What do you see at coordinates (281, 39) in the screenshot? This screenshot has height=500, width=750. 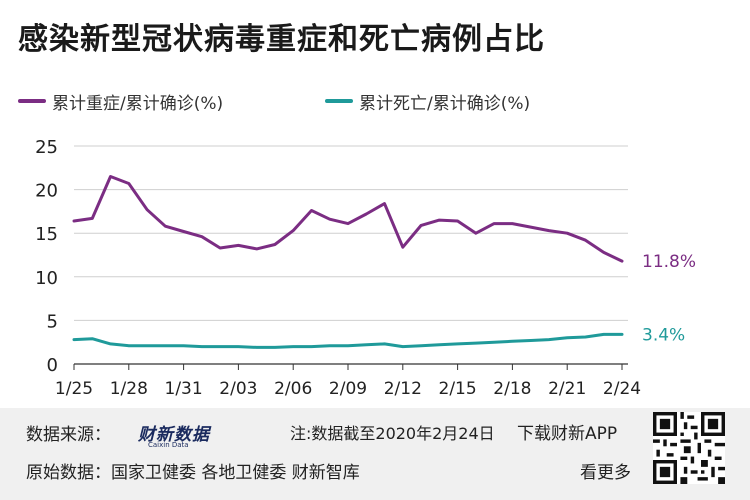 I see `chart-title: 感染新型冠状病毒重症和死亡病例占比` at bounding box center [281, 39].